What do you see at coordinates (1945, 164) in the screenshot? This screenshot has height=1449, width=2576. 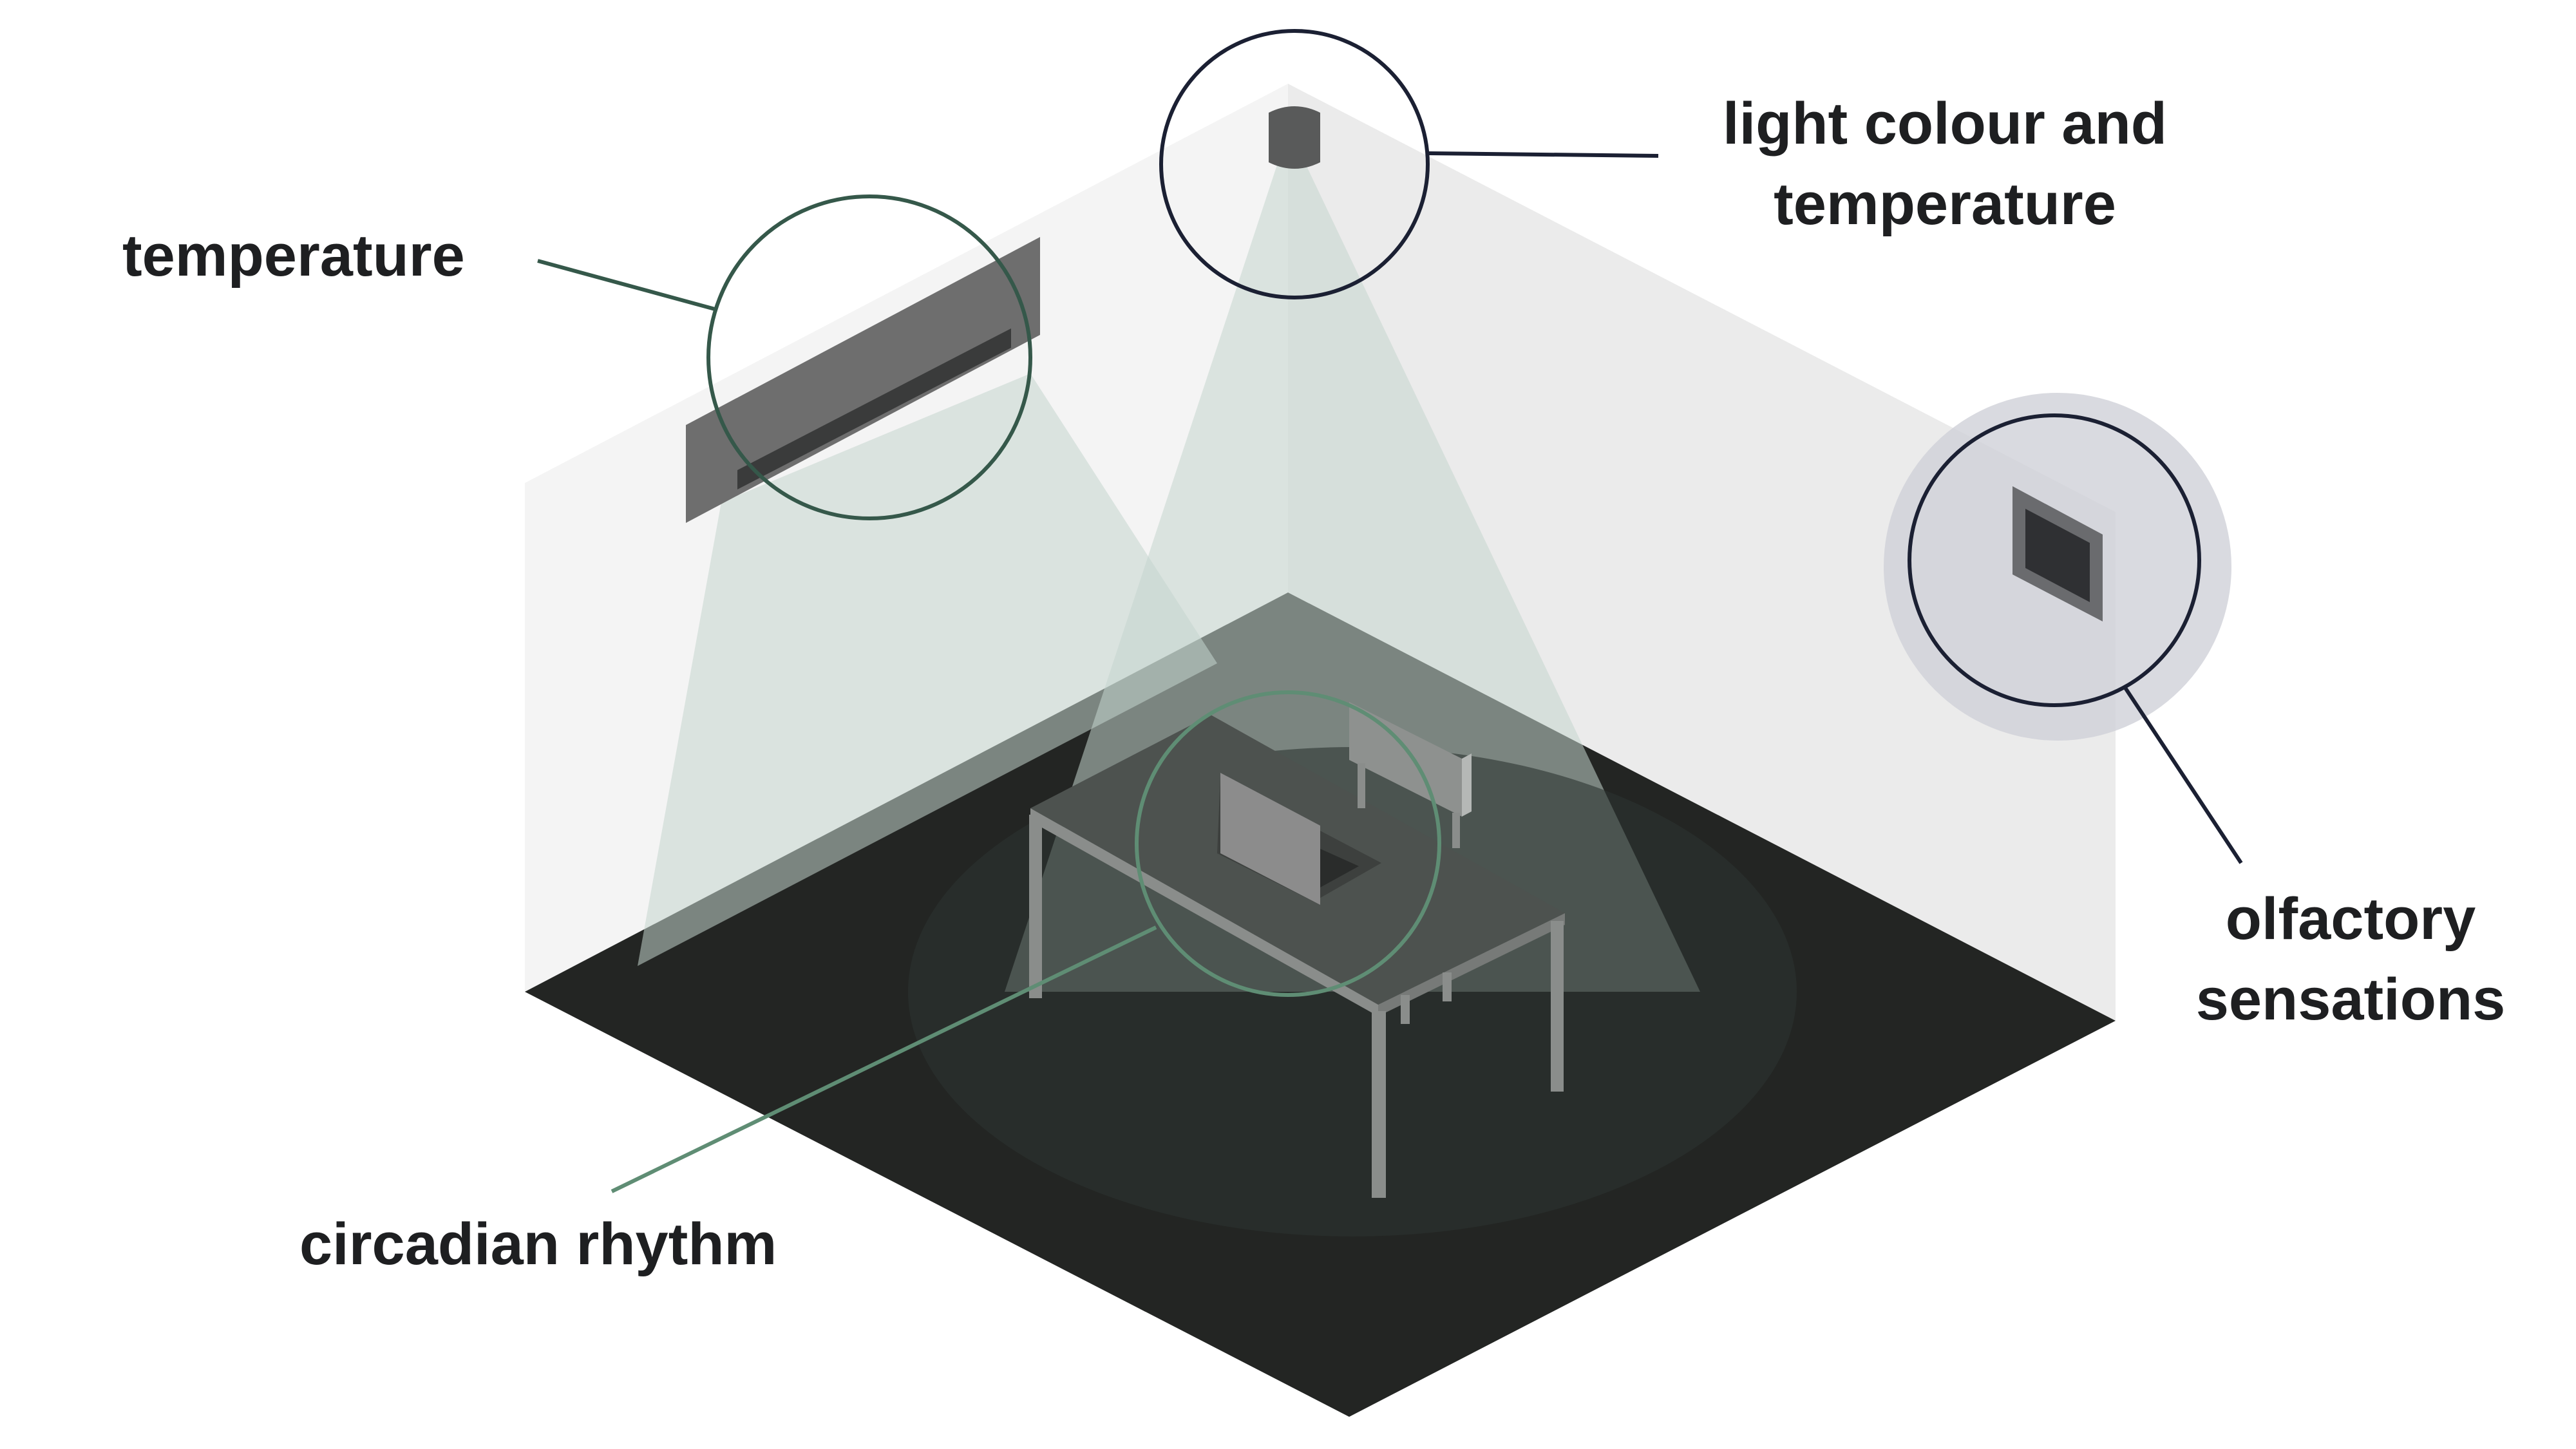 I see `light-colour-temperature-label: light colour and temperature` at bounding box center [1945, 164].